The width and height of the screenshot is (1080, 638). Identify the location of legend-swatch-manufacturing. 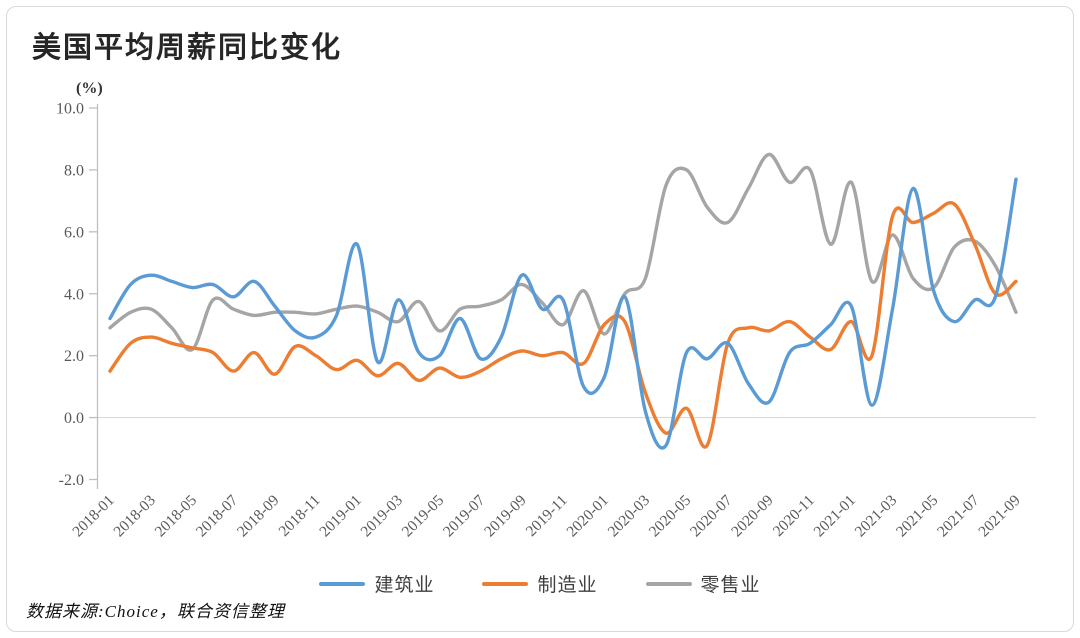
(505, 583).